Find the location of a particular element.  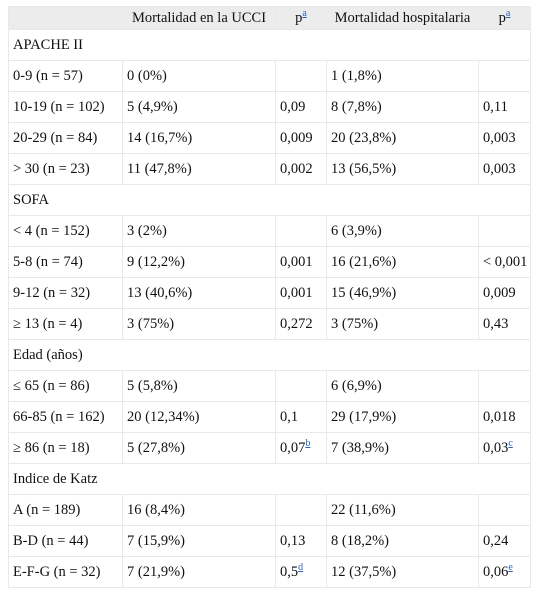

footnote-link-b: b is located at coordinates (308, 443).